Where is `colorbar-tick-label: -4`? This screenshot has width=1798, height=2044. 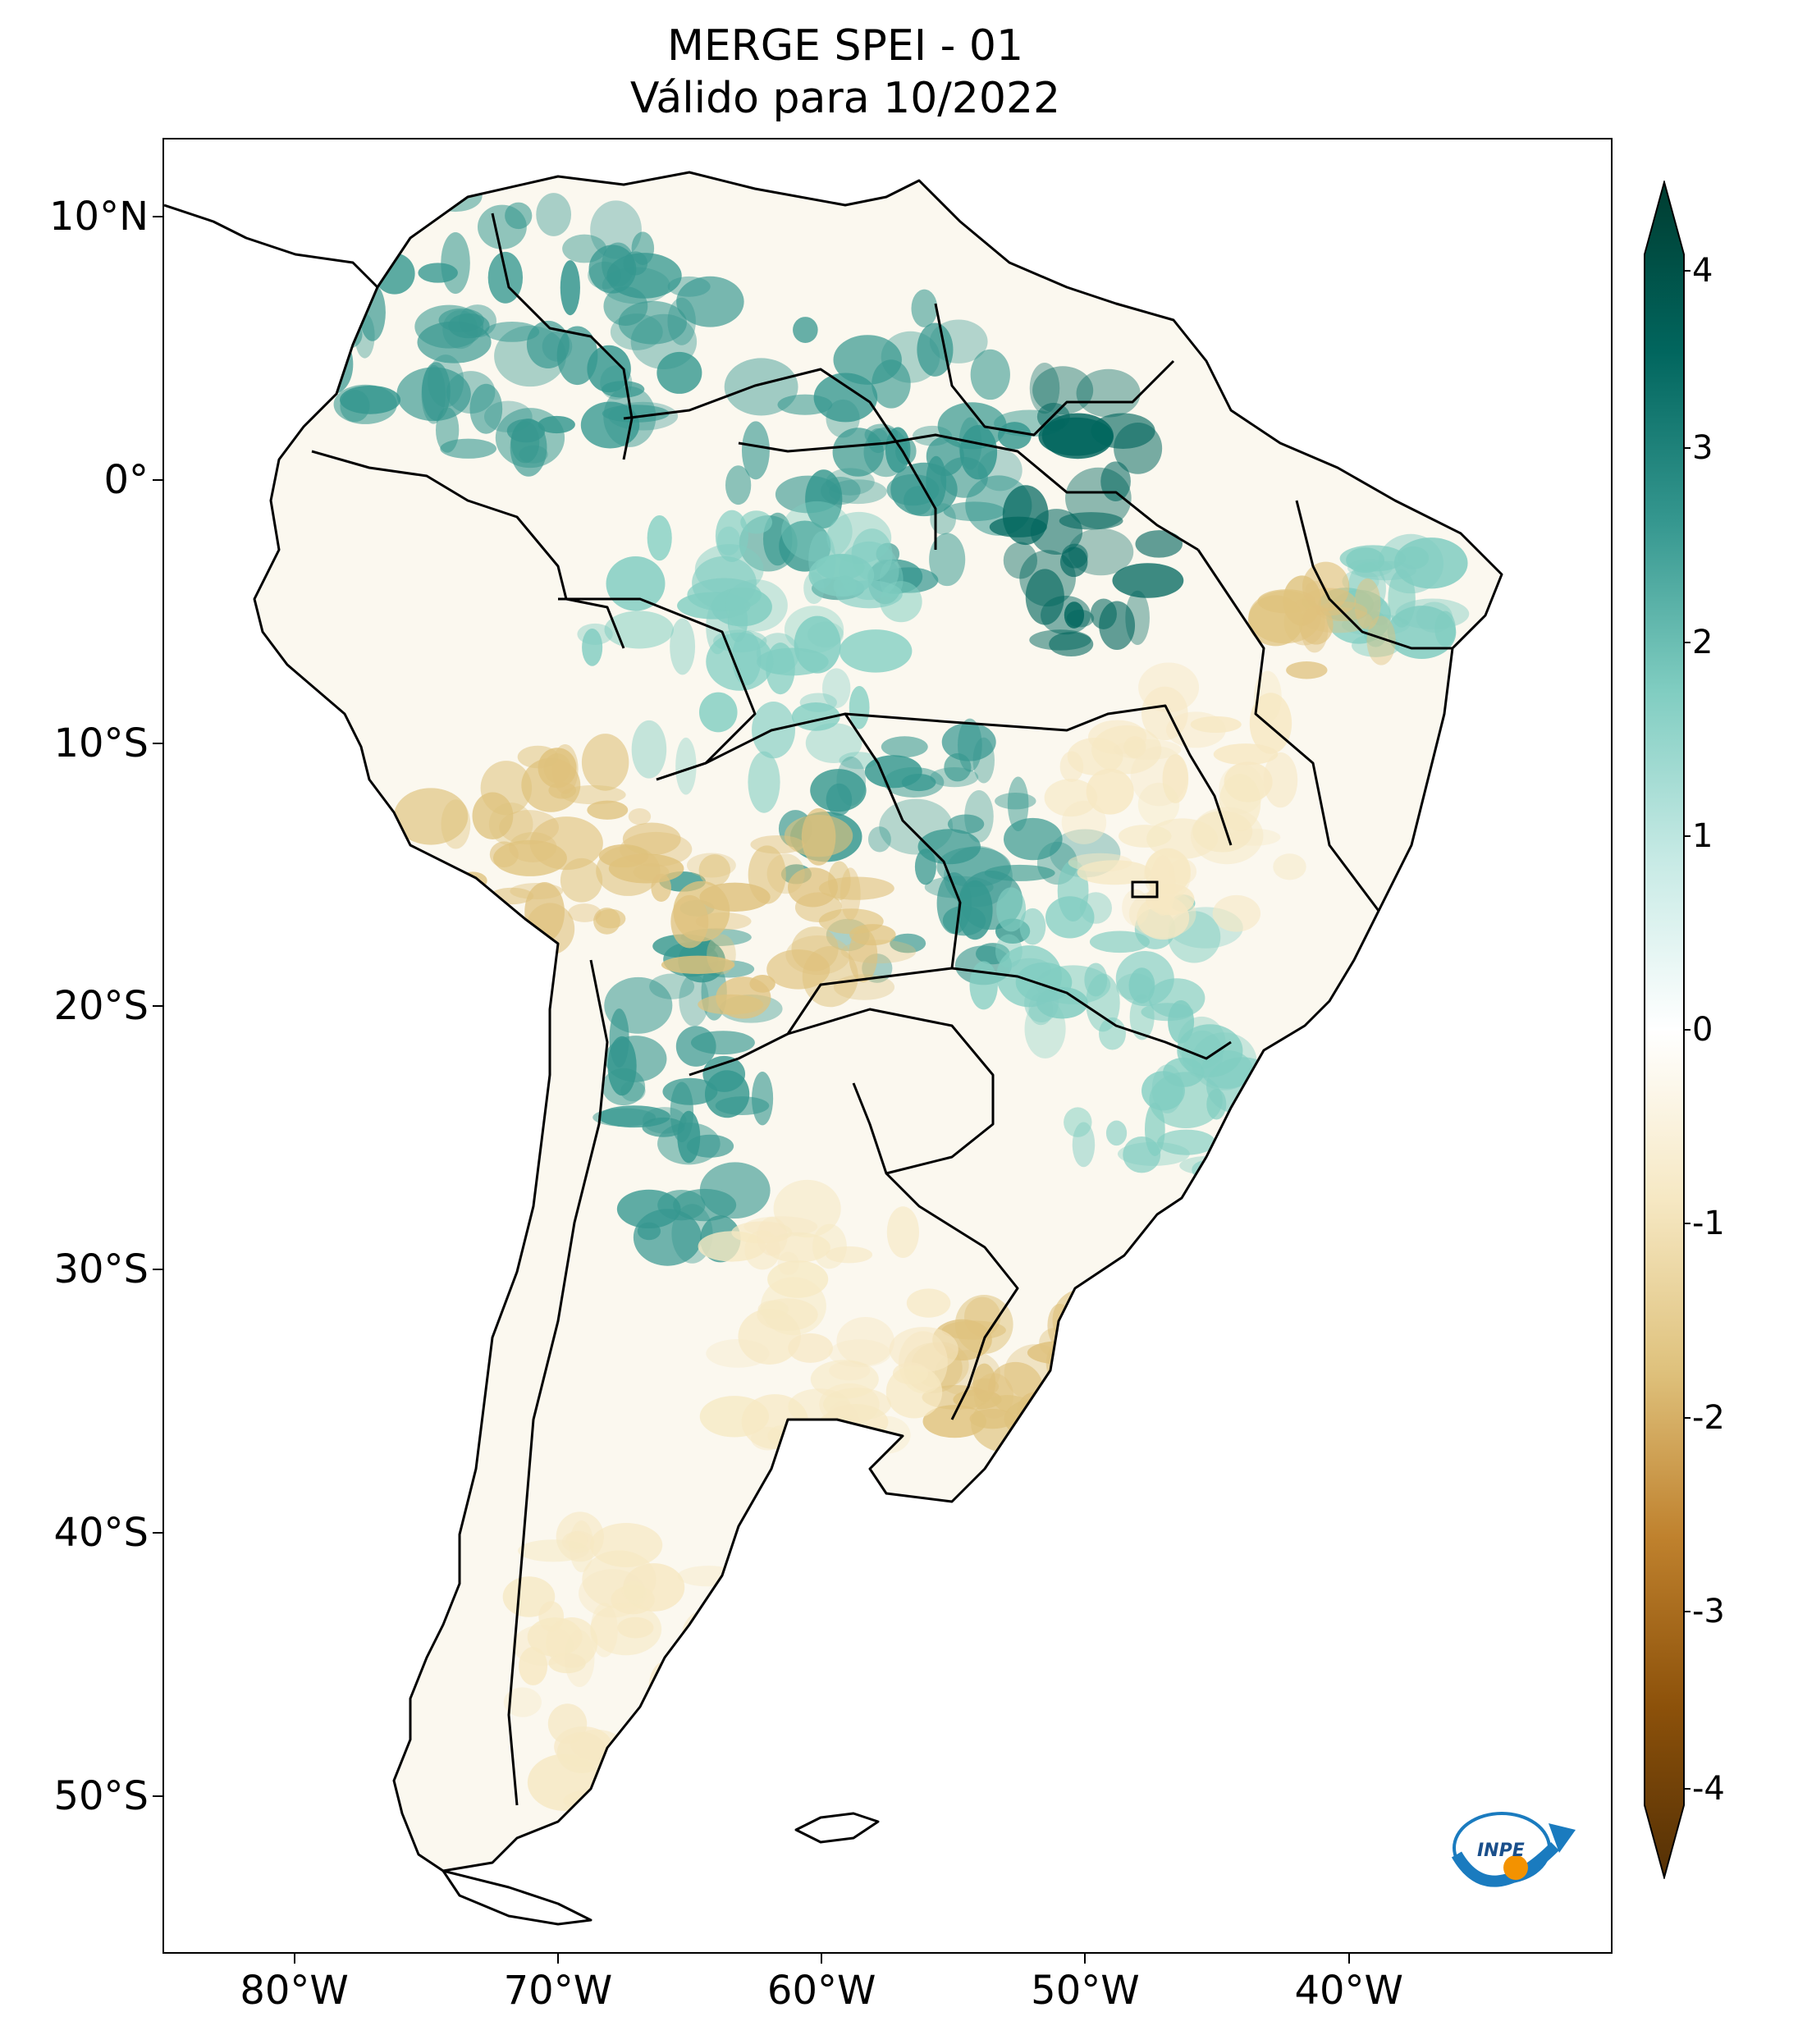
colorbar-tick-label: -4 is located at coordinates (1708, 1789).